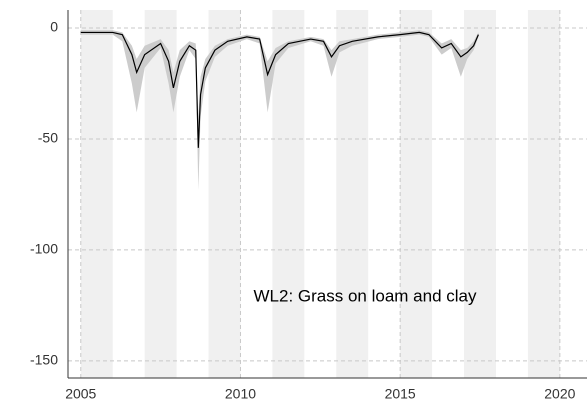 The image size is (587, 415). Describe the element at coordinates (365, 295) in the screenshot. I see `annotation: WL2: Grass on loam and clay` at that location.